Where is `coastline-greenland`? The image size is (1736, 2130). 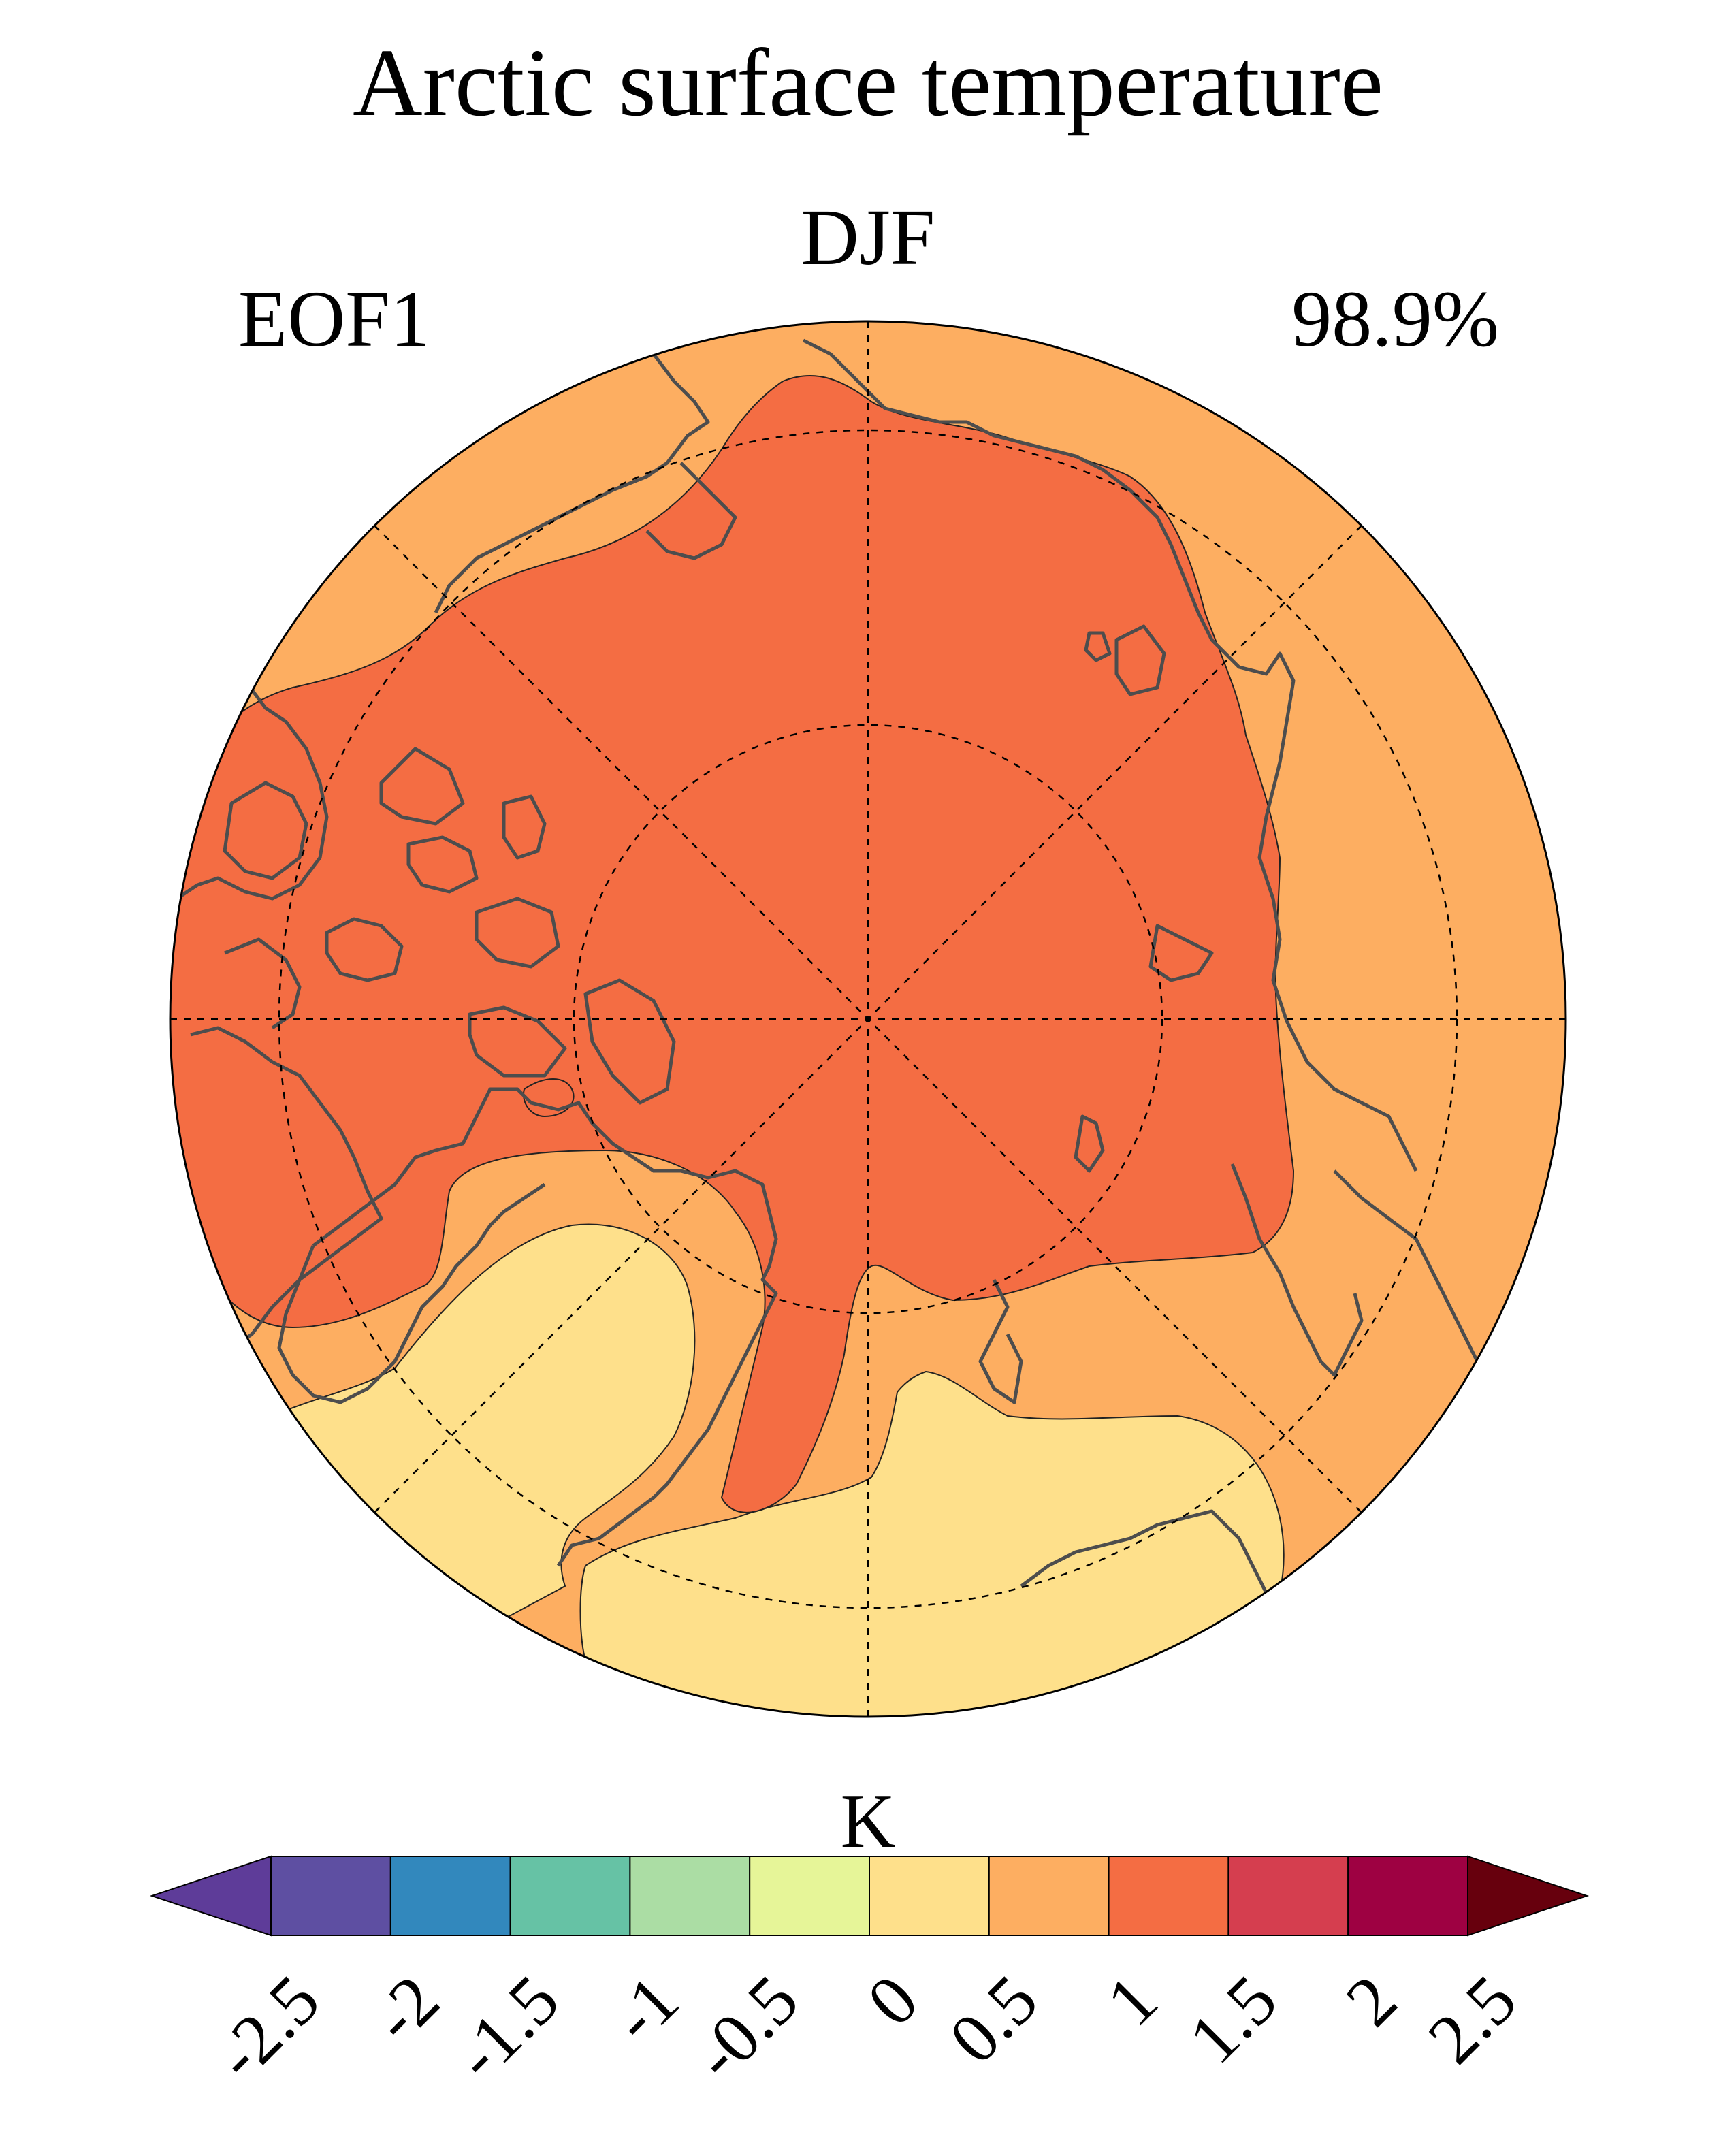
coastline-greenland is located at coordinates (527, 1327).